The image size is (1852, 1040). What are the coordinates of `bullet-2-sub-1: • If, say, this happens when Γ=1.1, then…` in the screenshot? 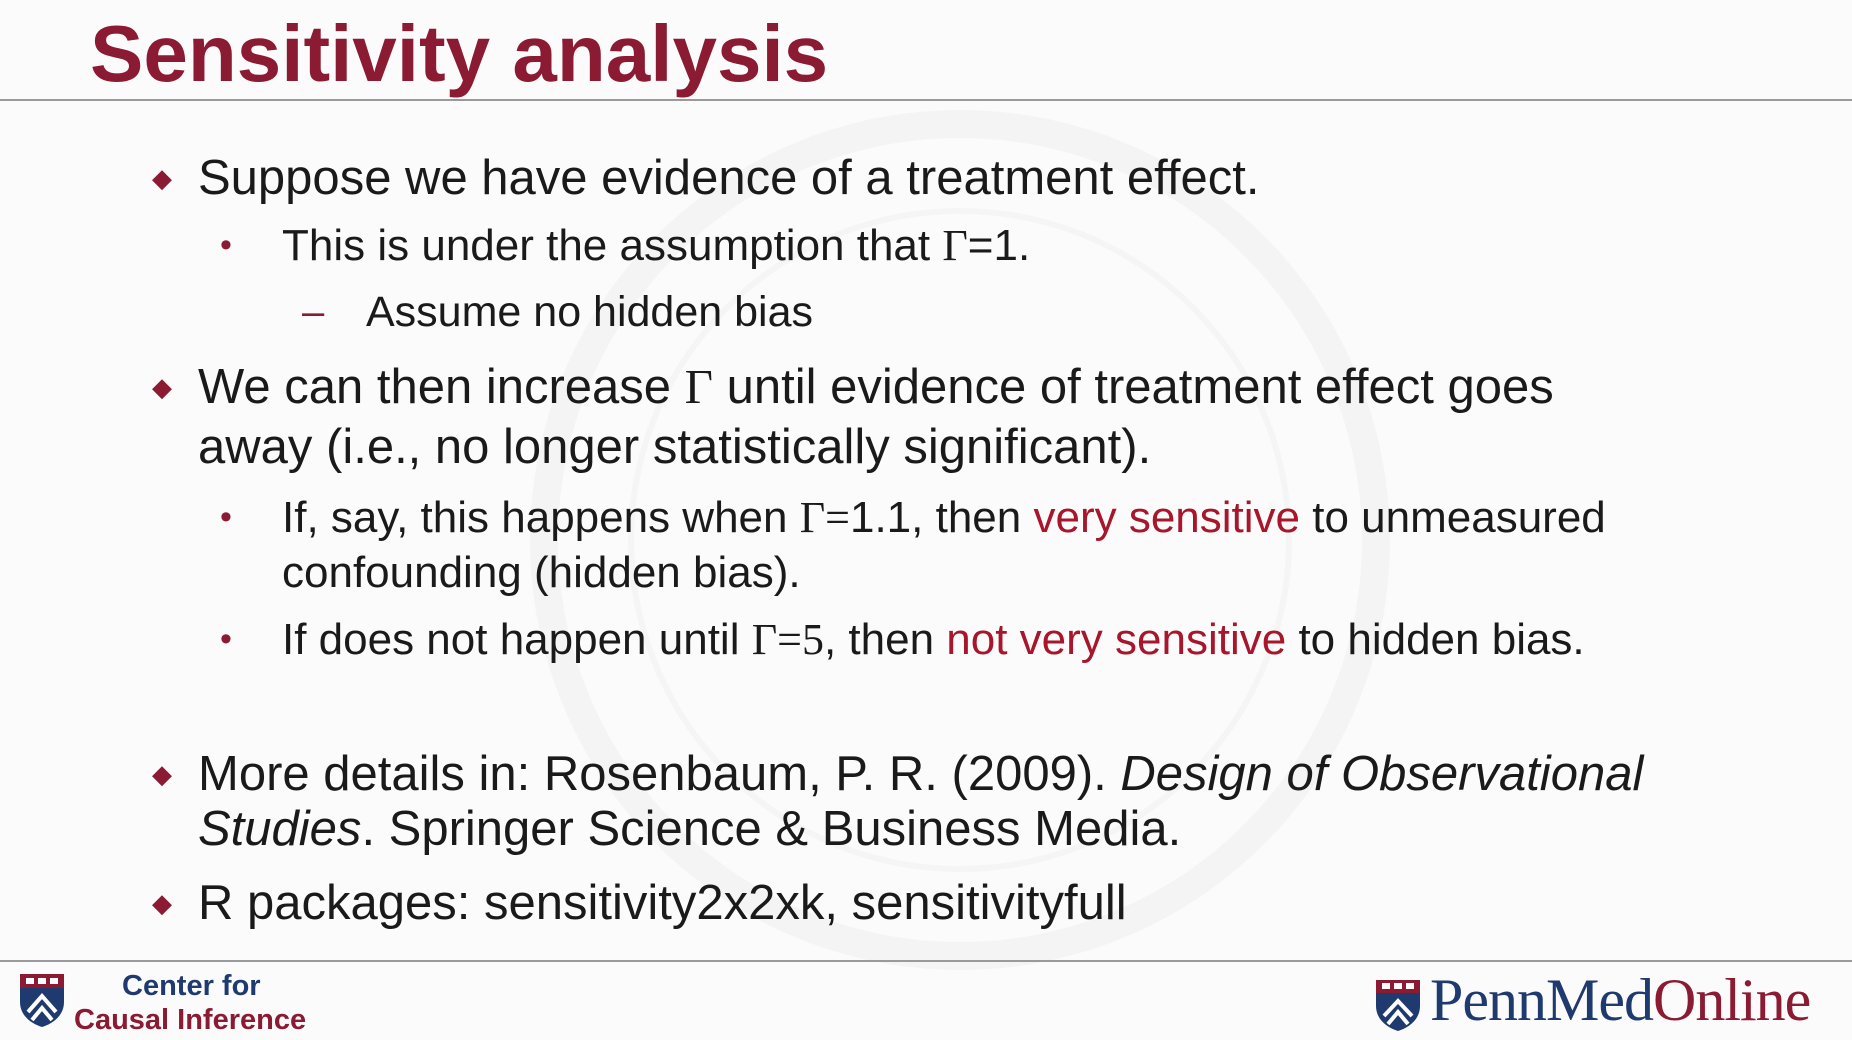 It's located at (913, 545).